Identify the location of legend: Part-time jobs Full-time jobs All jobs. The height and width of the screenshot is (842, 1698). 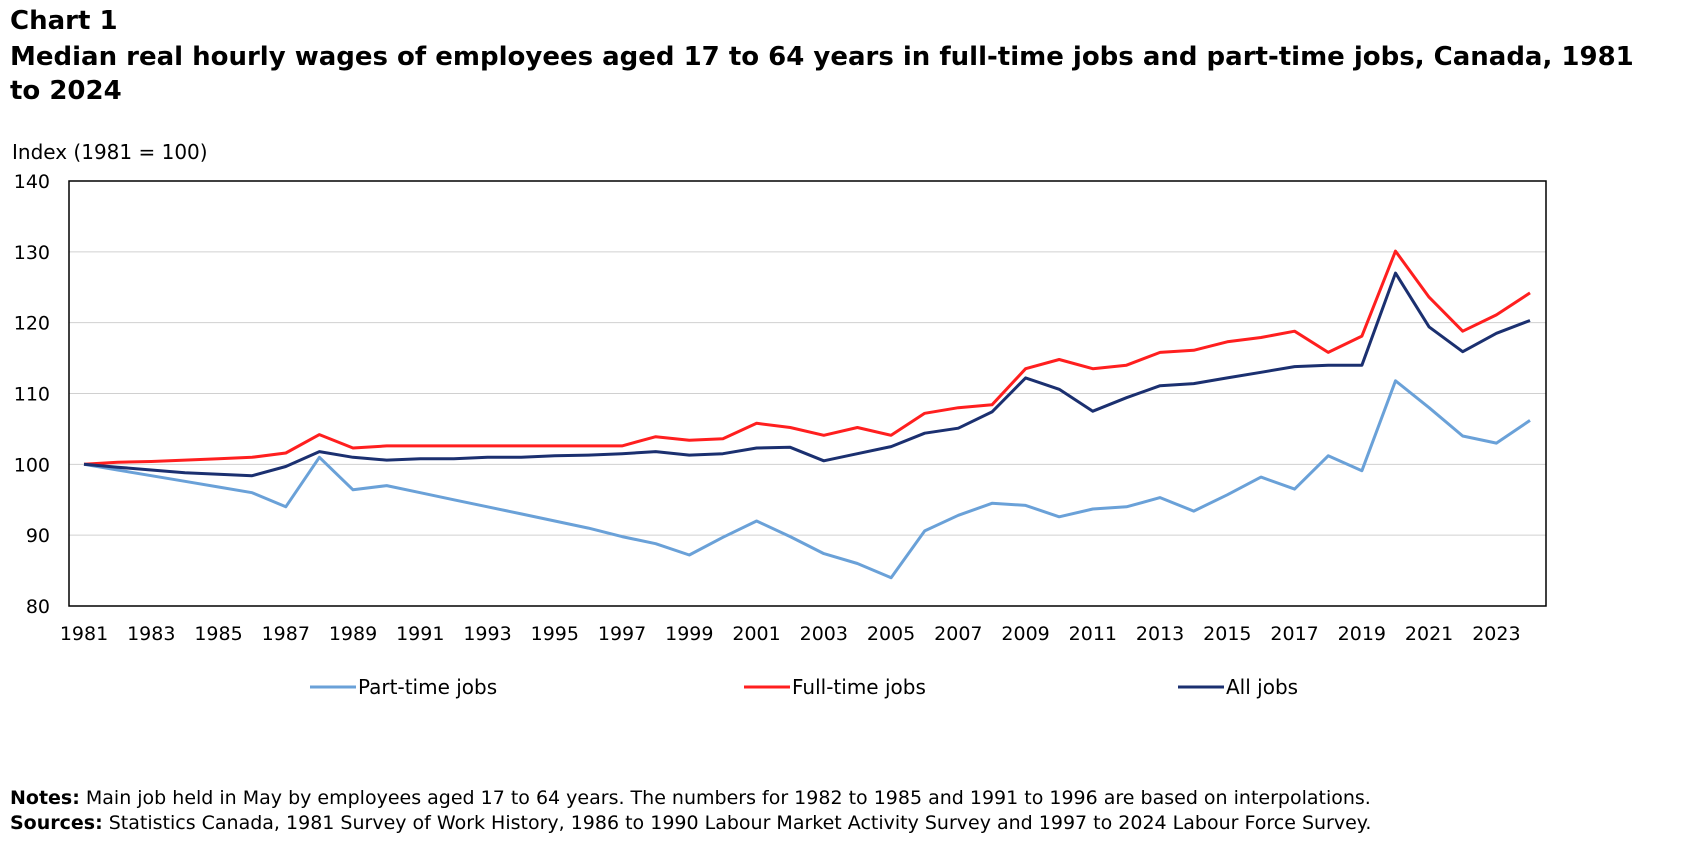
(804, 687).